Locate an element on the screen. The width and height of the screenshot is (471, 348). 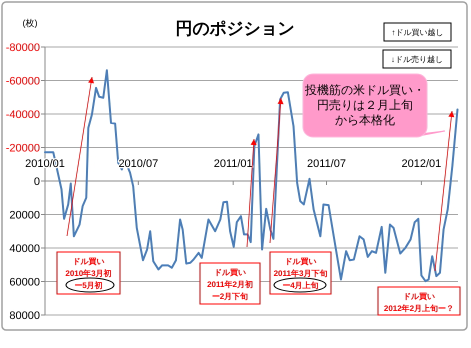
annotation: 2011年2月初 is located at coordinates (230, 284).